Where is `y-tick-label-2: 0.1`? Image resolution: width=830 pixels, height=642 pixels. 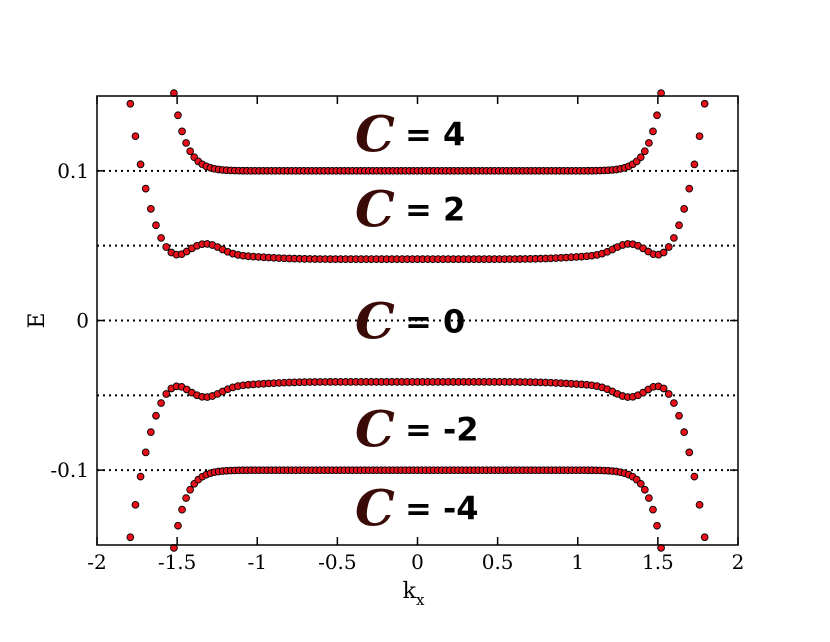
y-tick-label-2: 0.1 is located at coordinates (73, 171).